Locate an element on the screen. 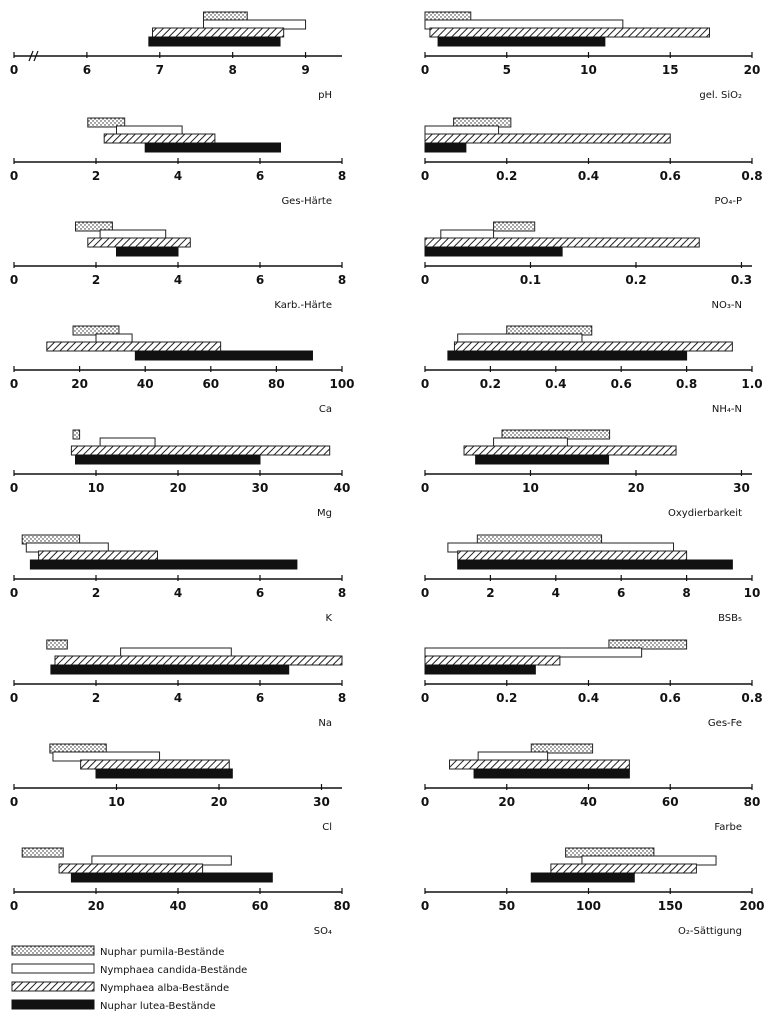  chart-panel: 0 0.2 0.4 0.6 0.8 1.0 NH₄-N is located at coordinates (592, 370).